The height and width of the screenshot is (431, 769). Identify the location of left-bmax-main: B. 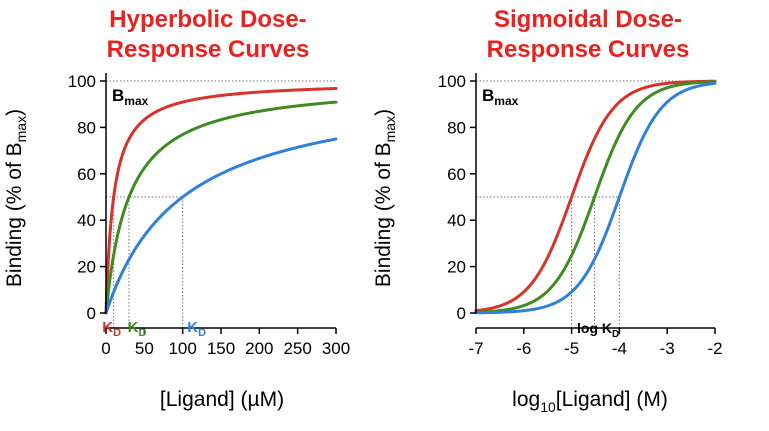
(118, 95).